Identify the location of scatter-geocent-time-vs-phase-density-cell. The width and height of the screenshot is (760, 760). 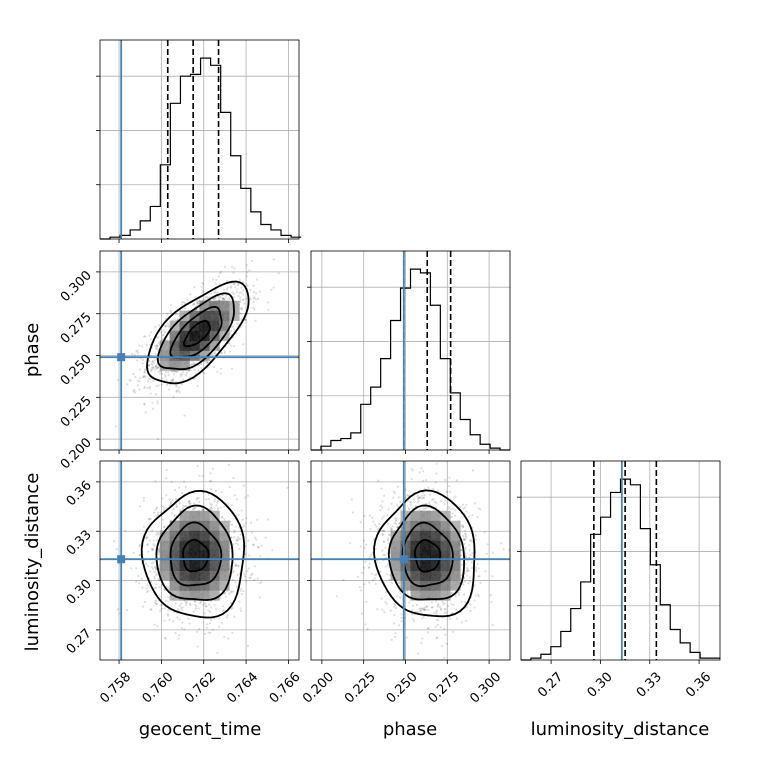
(204, 325).